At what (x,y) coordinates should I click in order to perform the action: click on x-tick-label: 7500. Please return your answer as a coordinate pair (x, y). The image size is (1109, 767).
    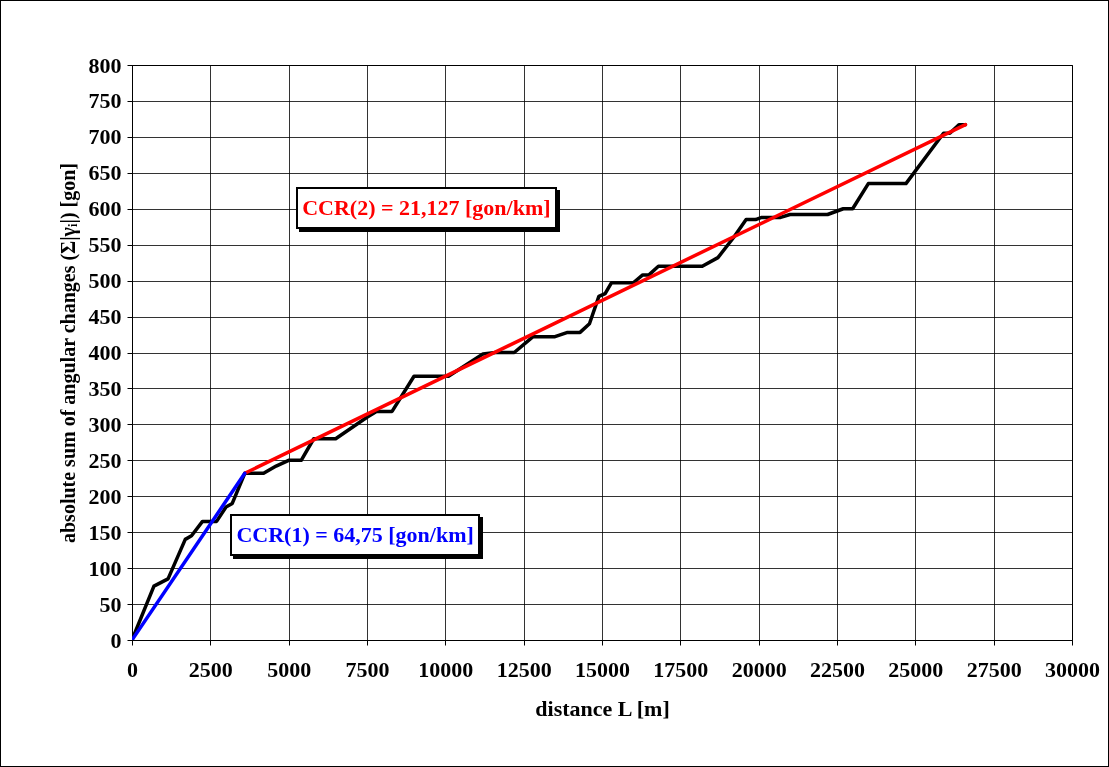
    Looking at the image, I should click on (367, 669).